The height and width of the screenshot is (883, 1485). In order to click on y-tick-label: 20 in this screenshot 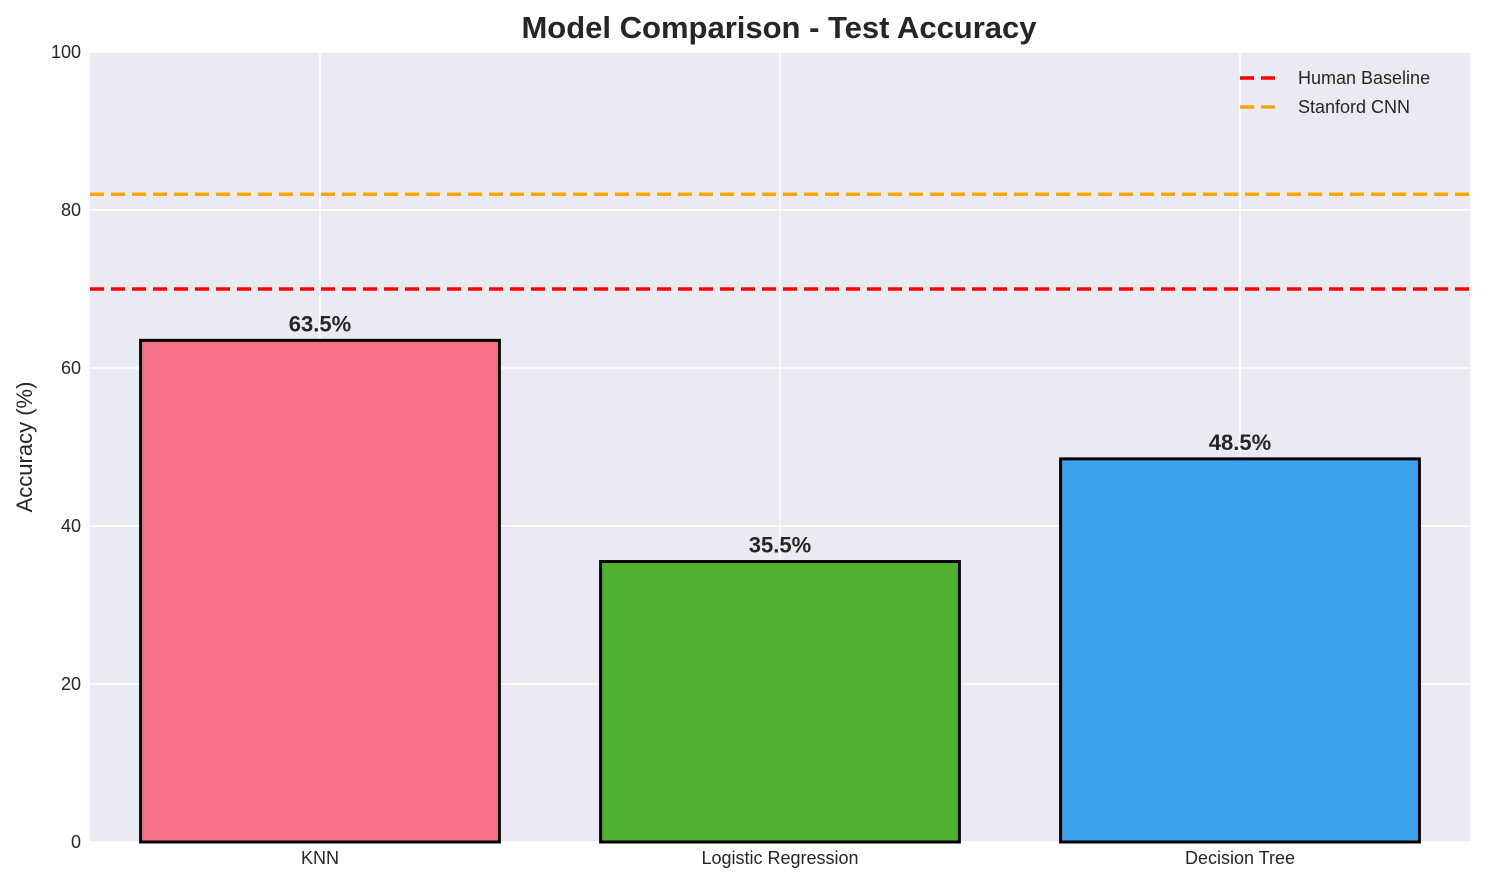, I will do `click(71, 684)`.